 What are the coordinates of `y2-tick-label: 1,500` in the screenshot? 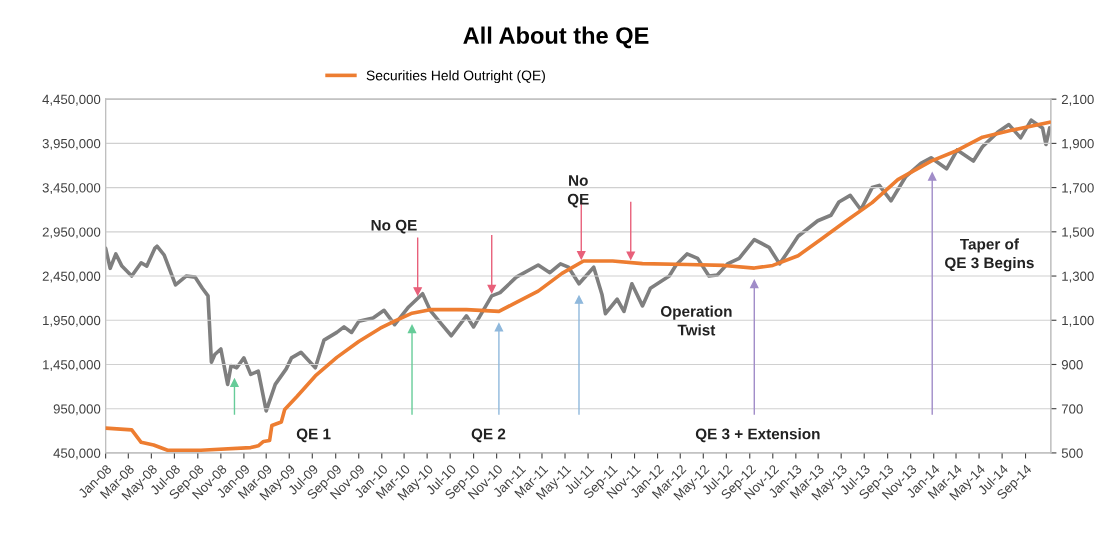 It's located at (1078, 233).